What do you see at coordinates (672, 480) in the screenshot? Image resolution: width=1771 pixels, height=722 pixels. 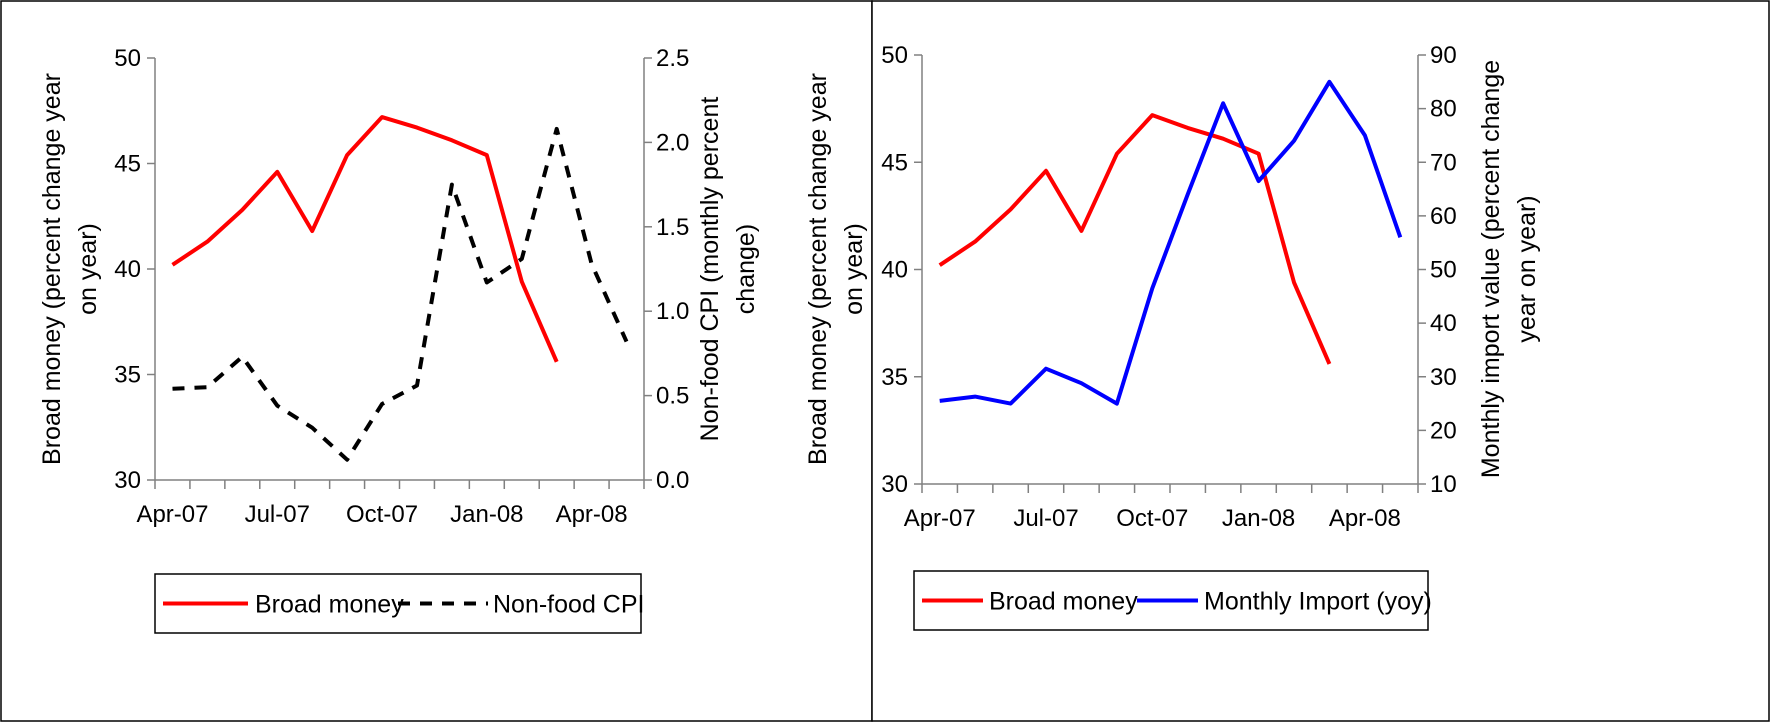 I see `right-y-tick-label: 0.0` at bounding box center [672, 480].